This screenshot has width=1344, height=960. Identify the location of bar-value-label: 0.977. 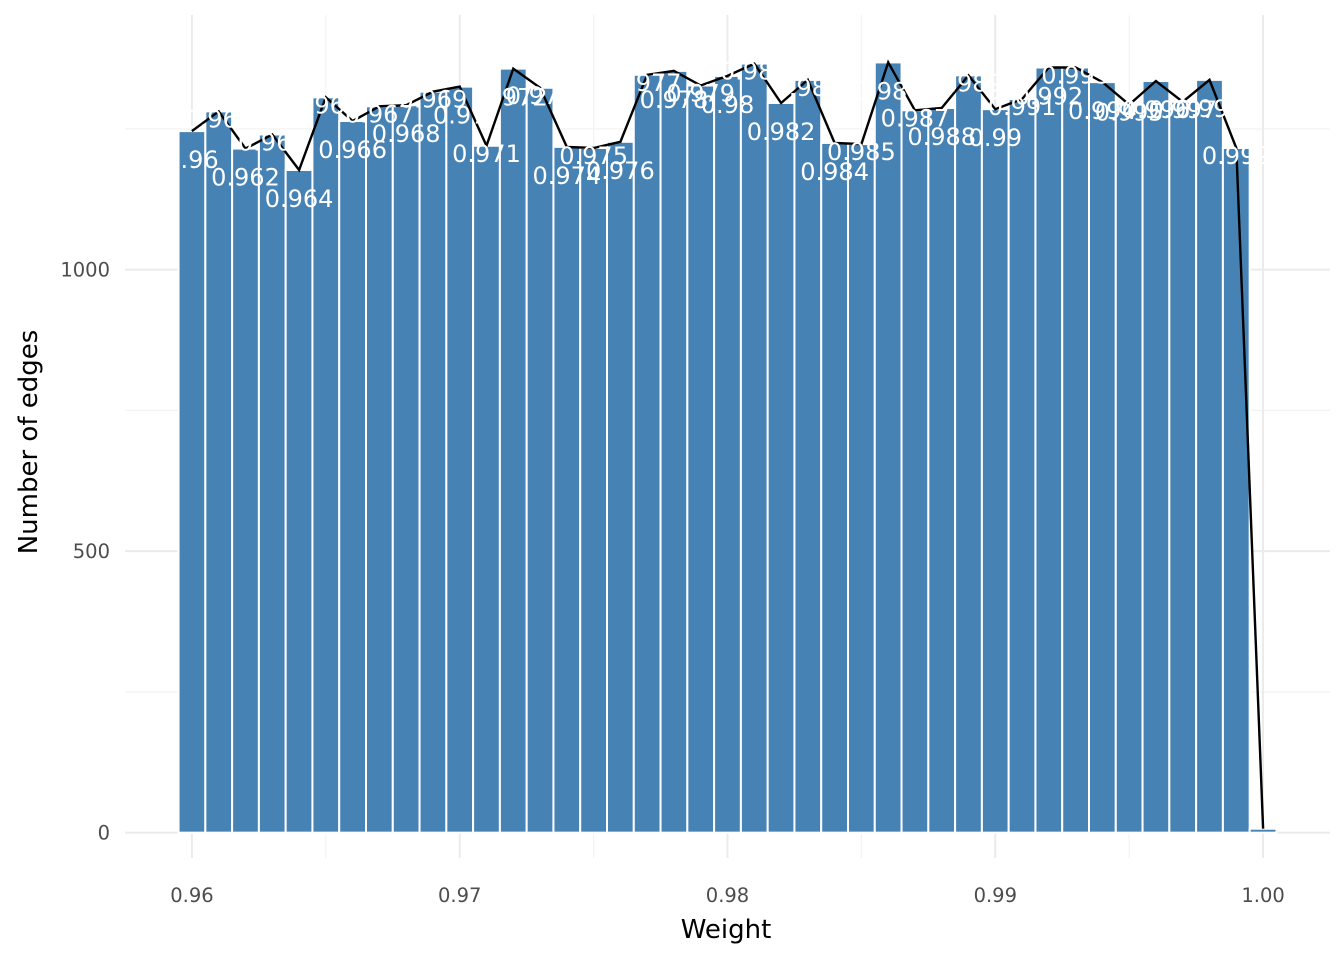
(647, 83).